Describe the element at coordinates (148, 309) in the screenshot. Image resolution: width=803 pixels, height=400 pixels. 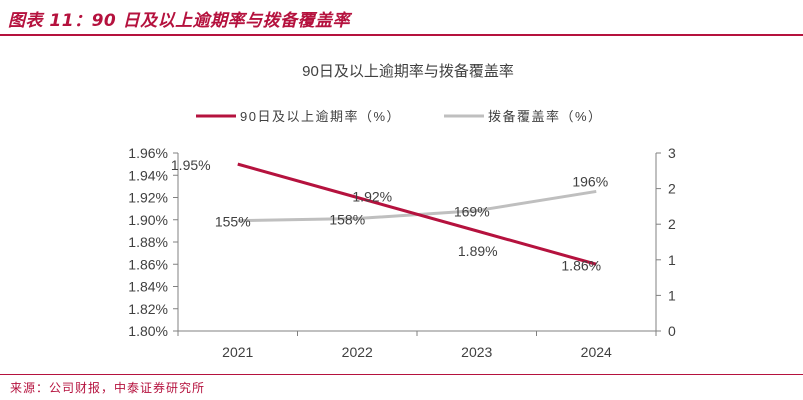
I see `y-left-tick-label: 1.82%` at that location.